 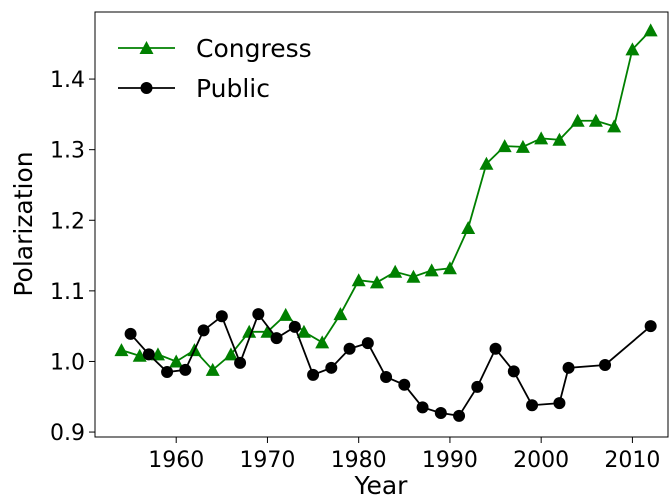 I want to click on legend-label: Public, so click(x=233, y=88).